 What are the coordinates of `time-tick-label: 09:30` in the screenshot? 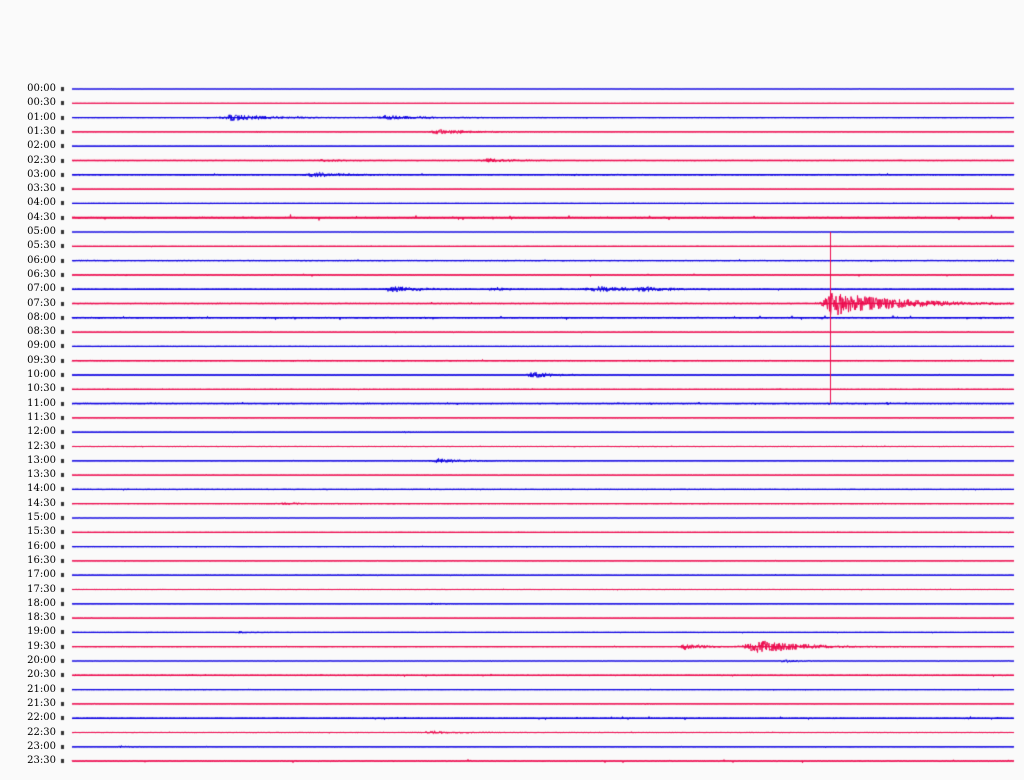 It's located at (41, 360).